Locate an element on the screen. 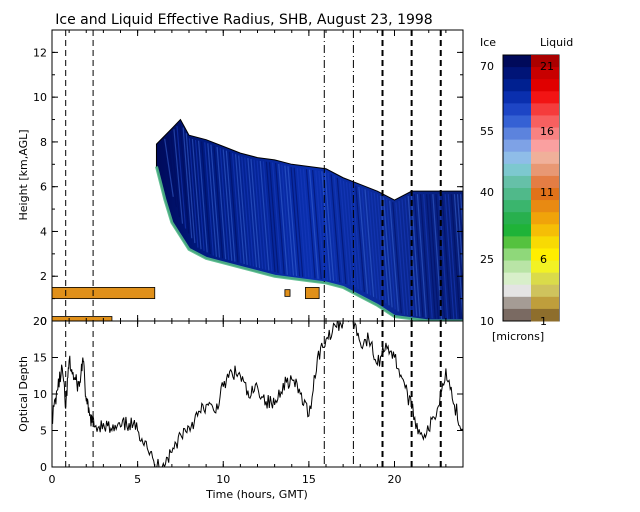  colorbar-liquid-tick-label: 1 is located at coordinates (543, 321).